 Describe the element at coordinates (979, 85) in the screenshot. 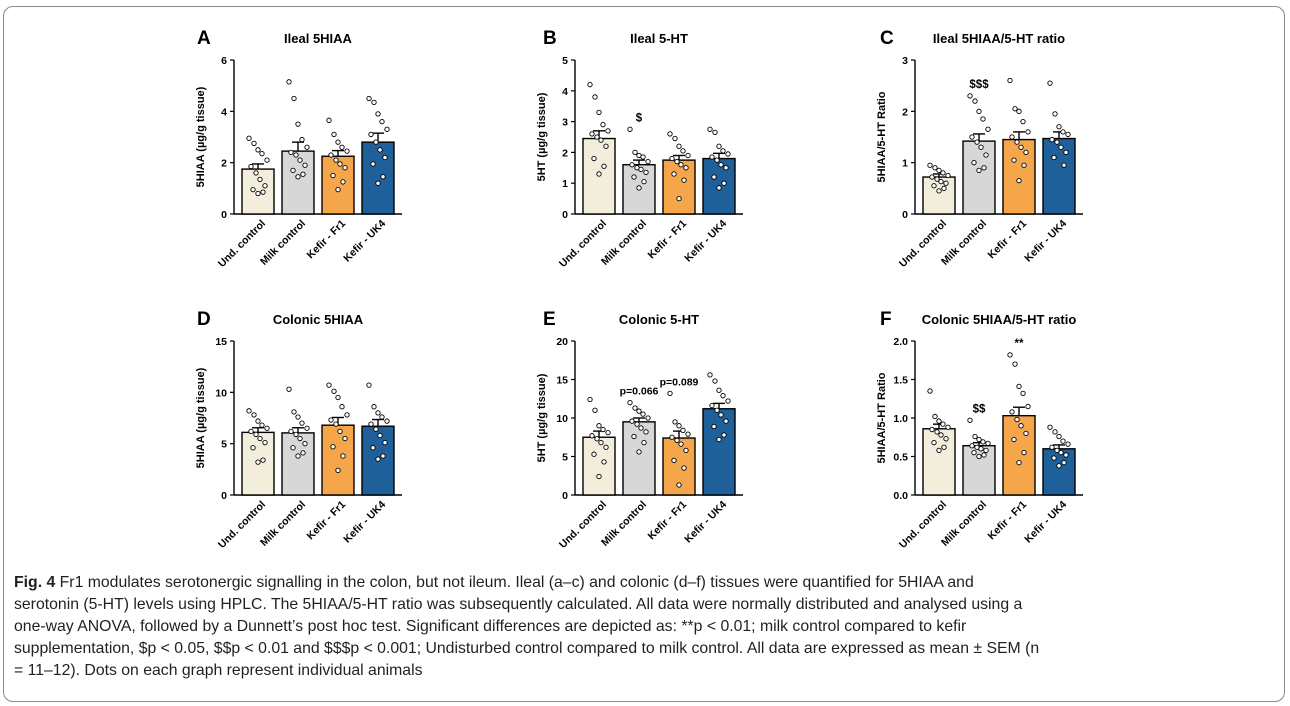

I see `panel-c-significance-label: $$$` at that location.